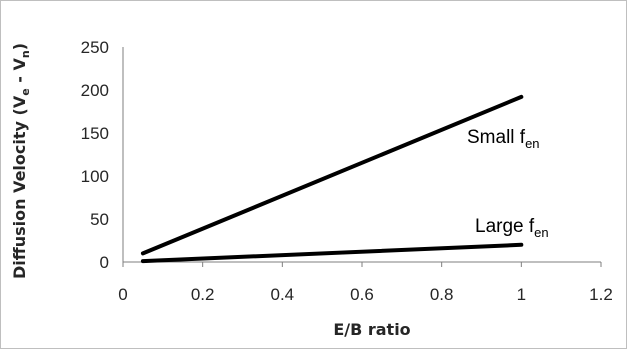  I want to click on x-tick-label: 1, so click(521, 294).